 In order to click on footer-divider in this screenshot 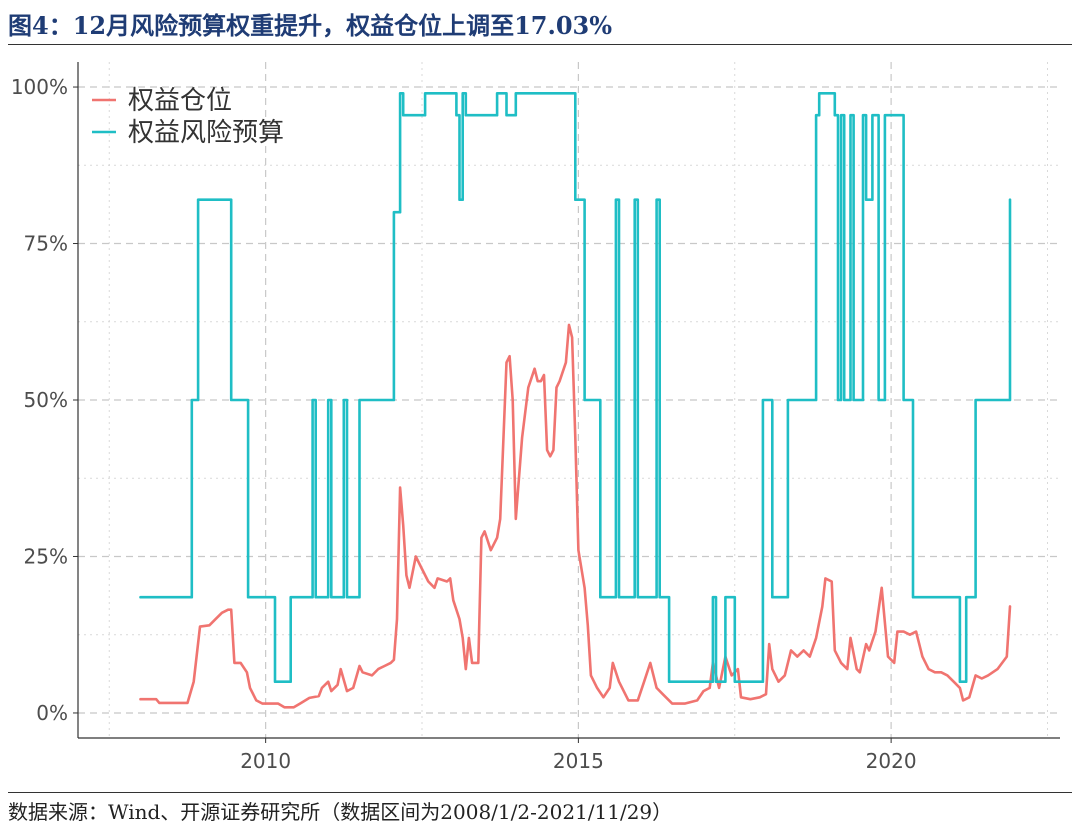, I will do `click(540, 792)`.